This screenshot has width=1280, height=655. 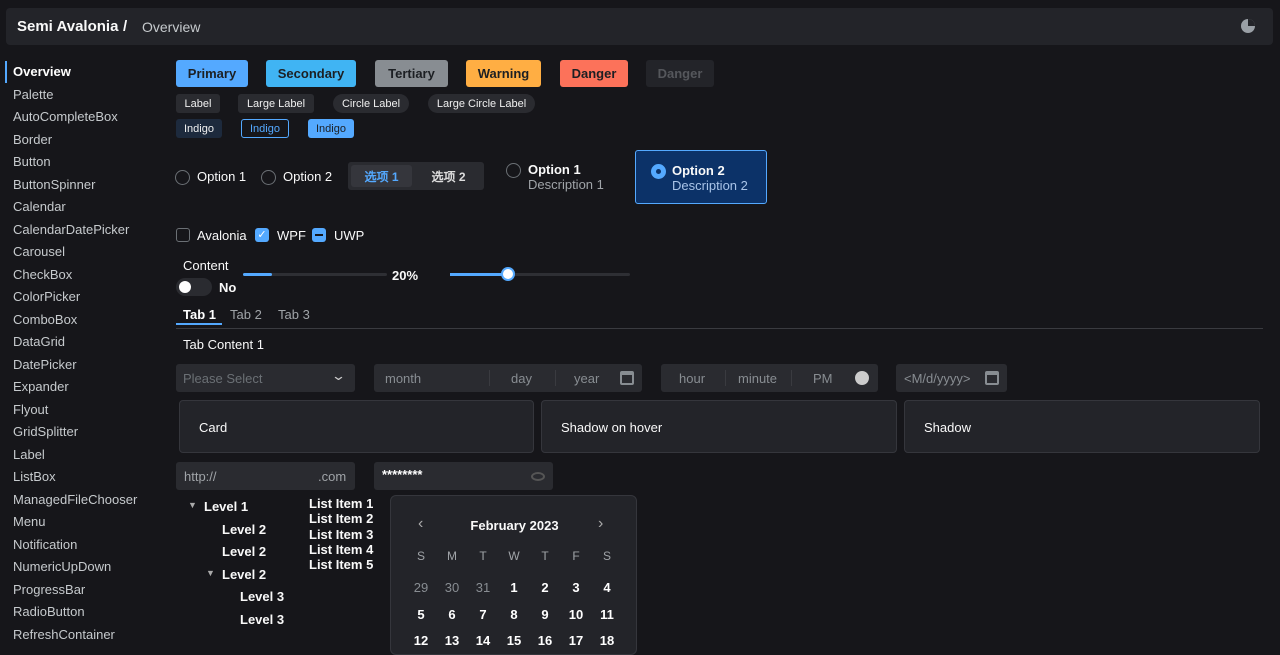 What do you see at coordinates (341, 549) in the screenshot?
I see `list-item: List Item 4` at bounding box center [341, 549].